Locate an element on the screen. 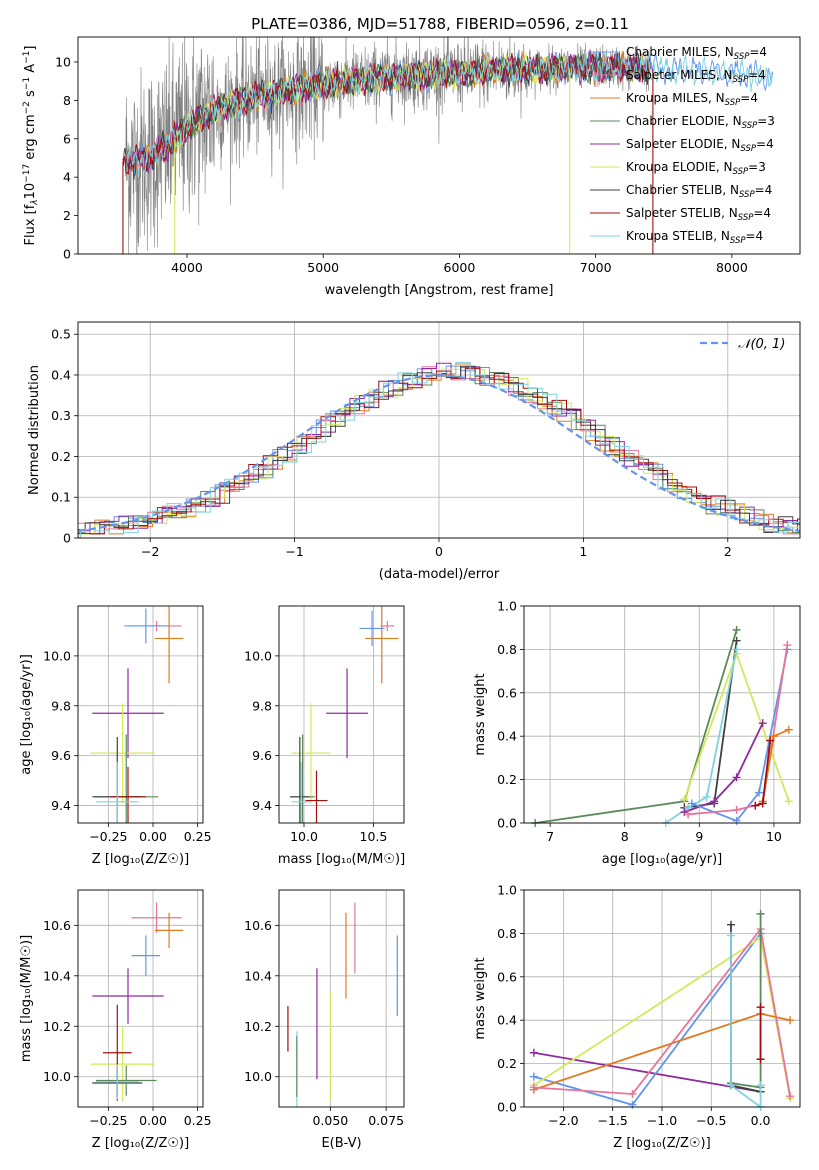  x-tick-label: −1.5 is located at coordinates (613, 1120).